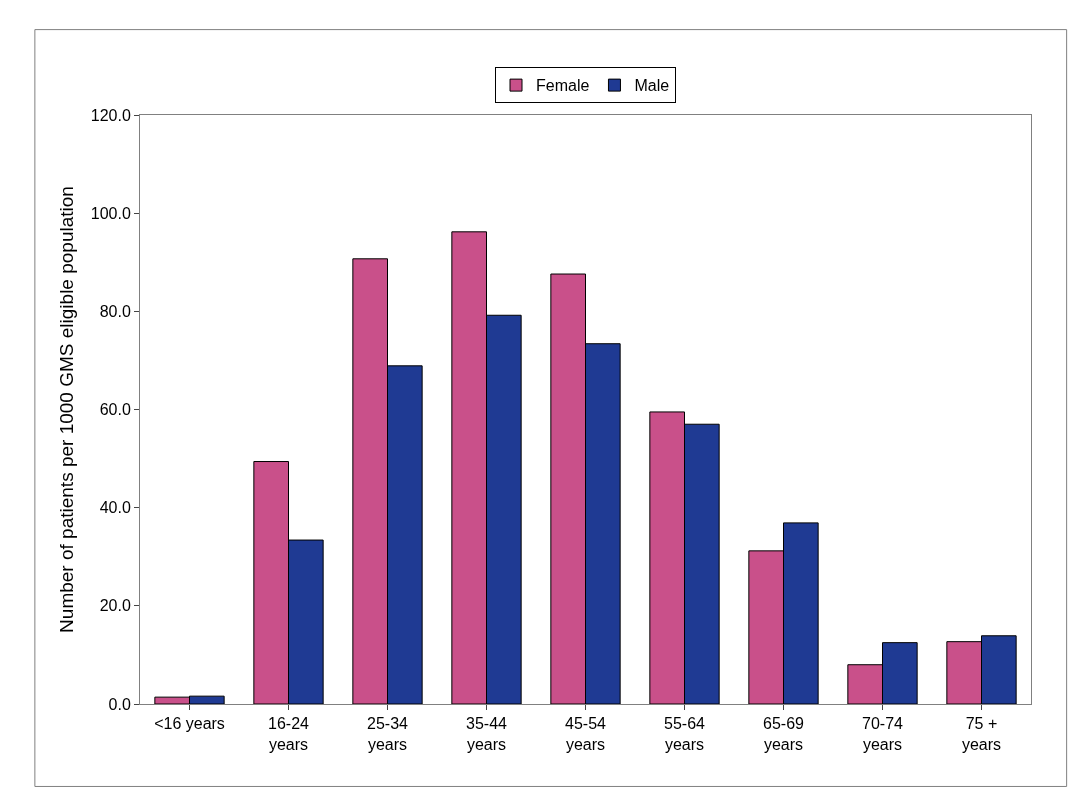 This screenshot has width=1076, height=799. I want to click on x-tick-label: 35-44 years, so click(487, 734).